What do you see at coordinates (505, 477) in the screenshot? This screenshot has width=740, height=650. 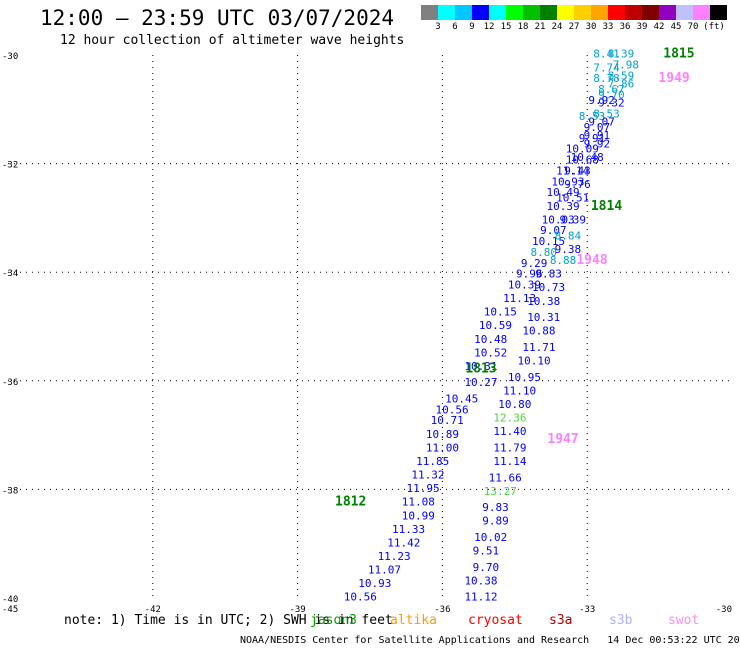 I see `wave-height-value: 11.66` at bounding box center [505, 477].